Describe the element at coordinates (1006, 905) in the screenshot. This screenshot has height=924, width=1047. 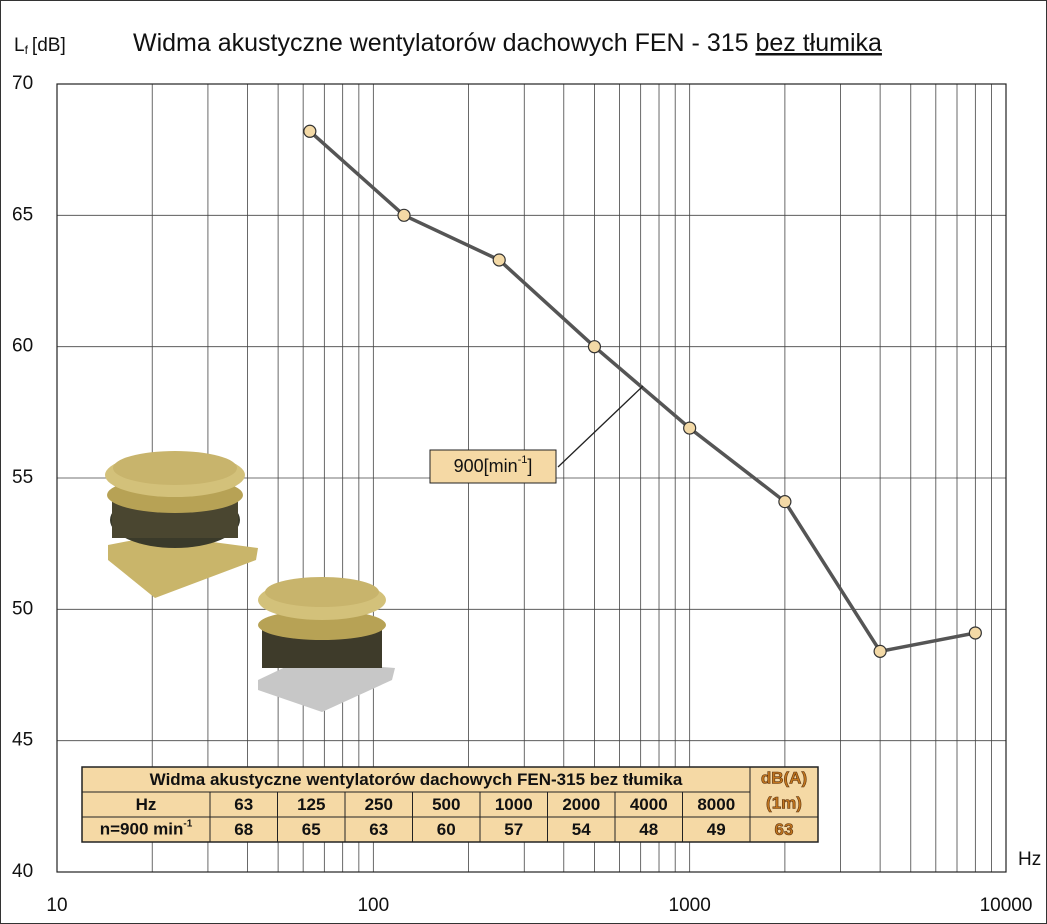
I see `x-tick-label: 10000` at that location.